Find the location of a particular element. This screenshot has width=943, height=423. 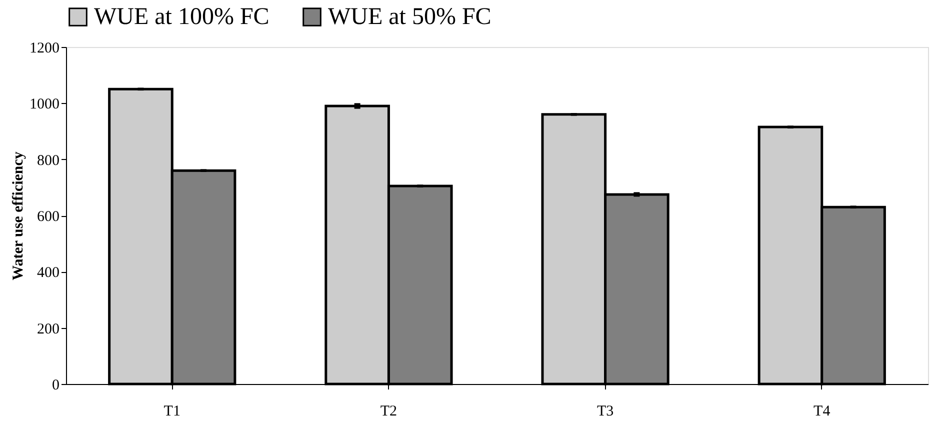

x-tick-label: T4 is located at coordinates (822, 412).